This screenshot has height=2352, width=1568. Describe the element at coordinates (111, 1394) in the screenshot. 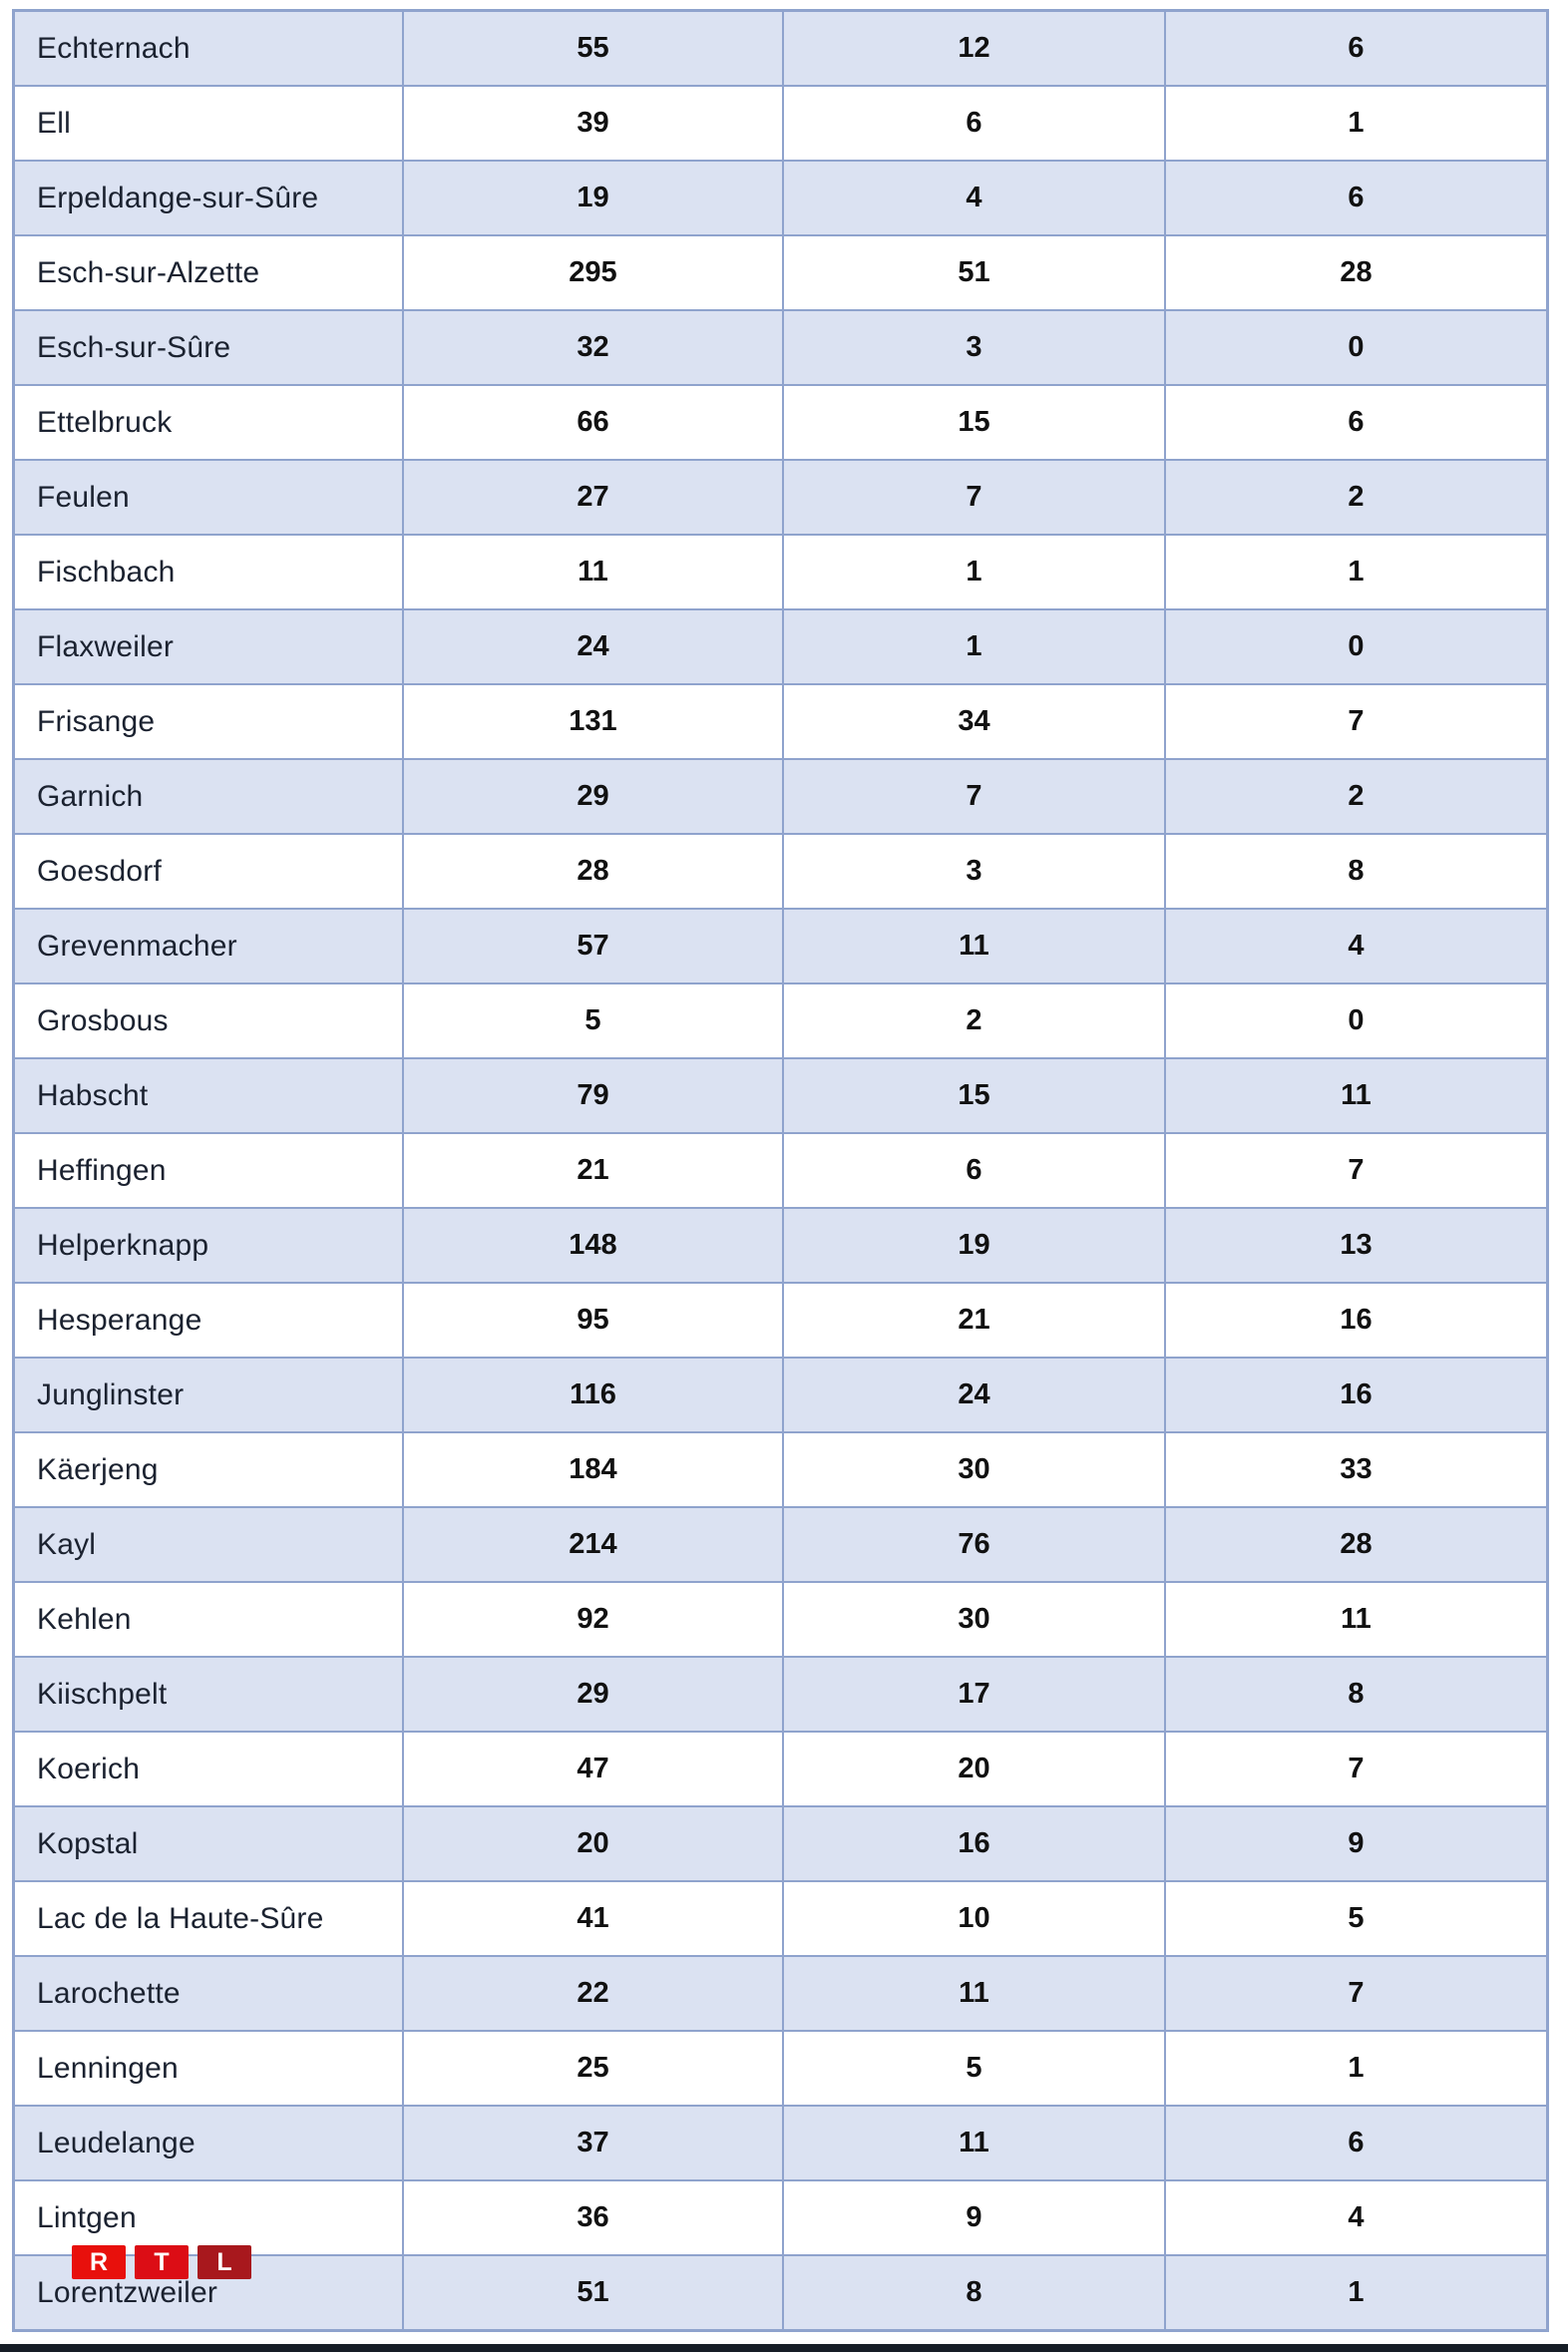

I see `commune-name: Junglinster` at that location.